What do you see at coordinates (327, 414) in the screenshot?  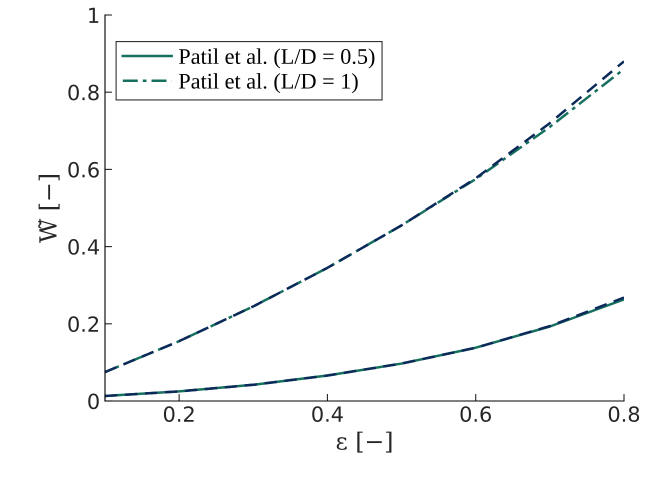 I see `x-tick-label: 0.4` at bounding box center [327, 414].